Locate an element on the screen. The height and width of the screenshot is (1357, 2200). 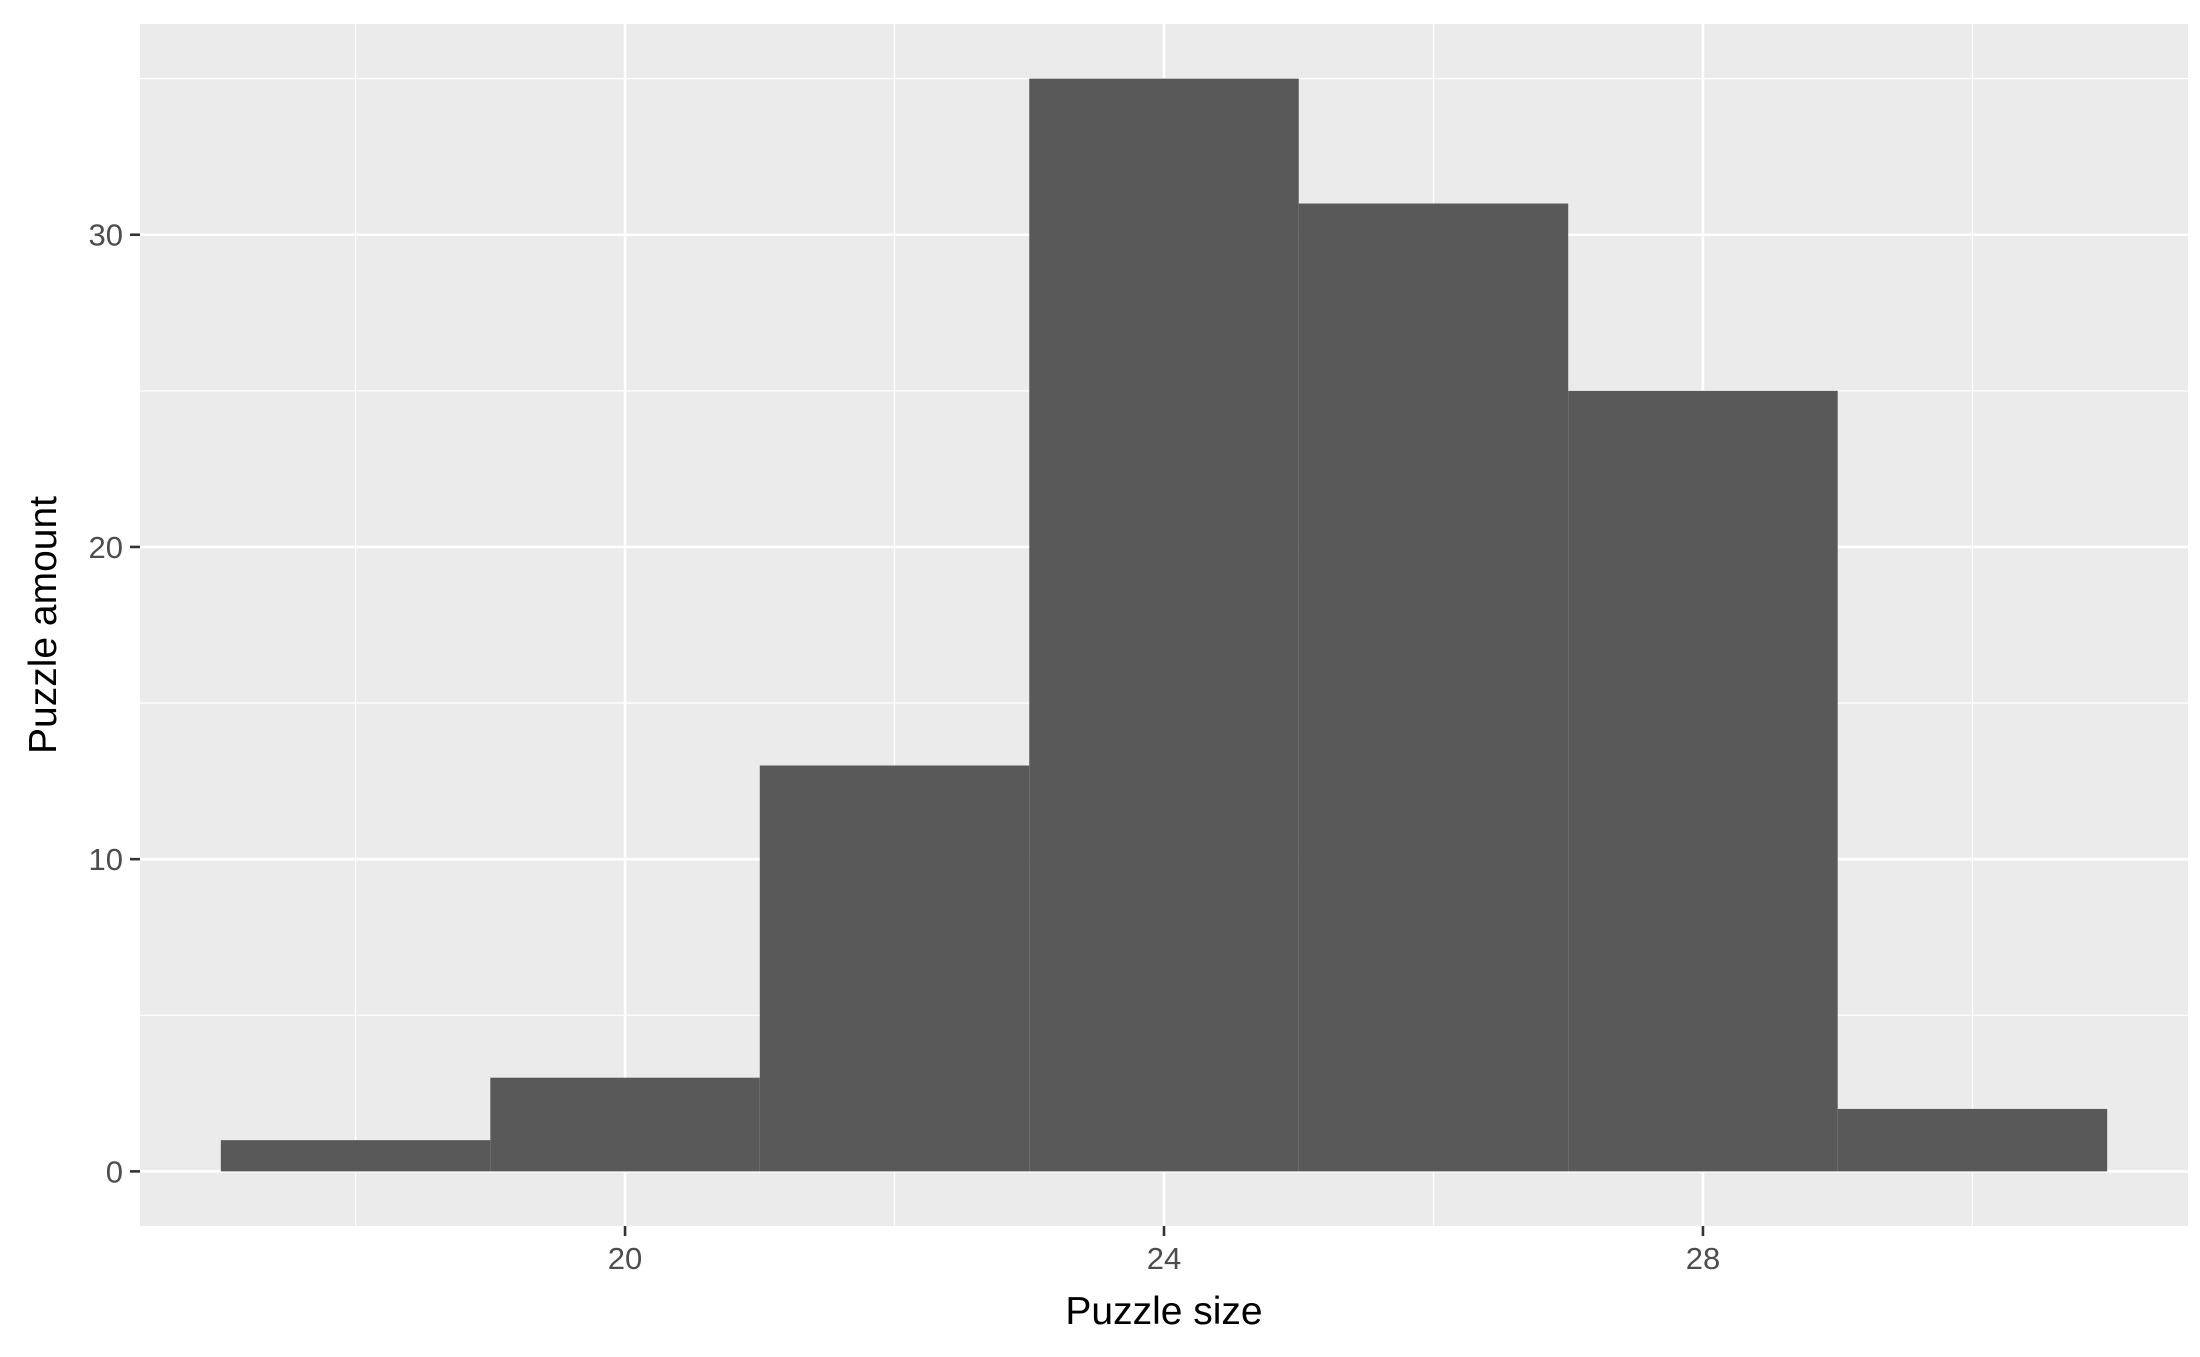
x-tick-label: 28 is located at coordinates (1703, 1258).